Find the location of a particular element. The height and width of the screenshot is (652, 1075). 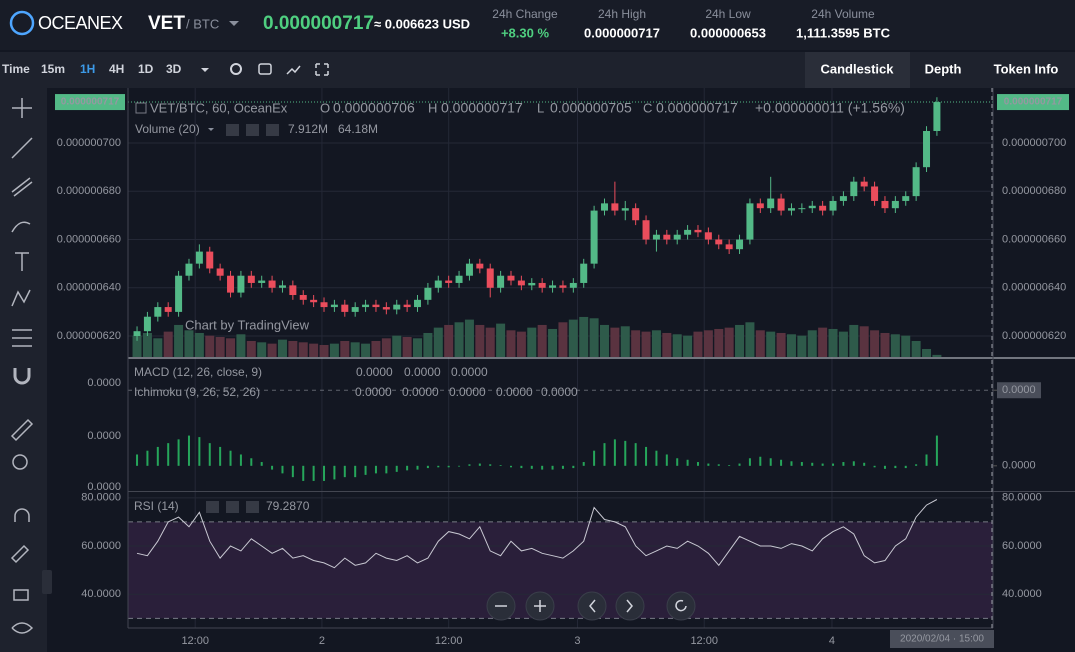

fullscreen-icon is located at coordinates (322, 69).